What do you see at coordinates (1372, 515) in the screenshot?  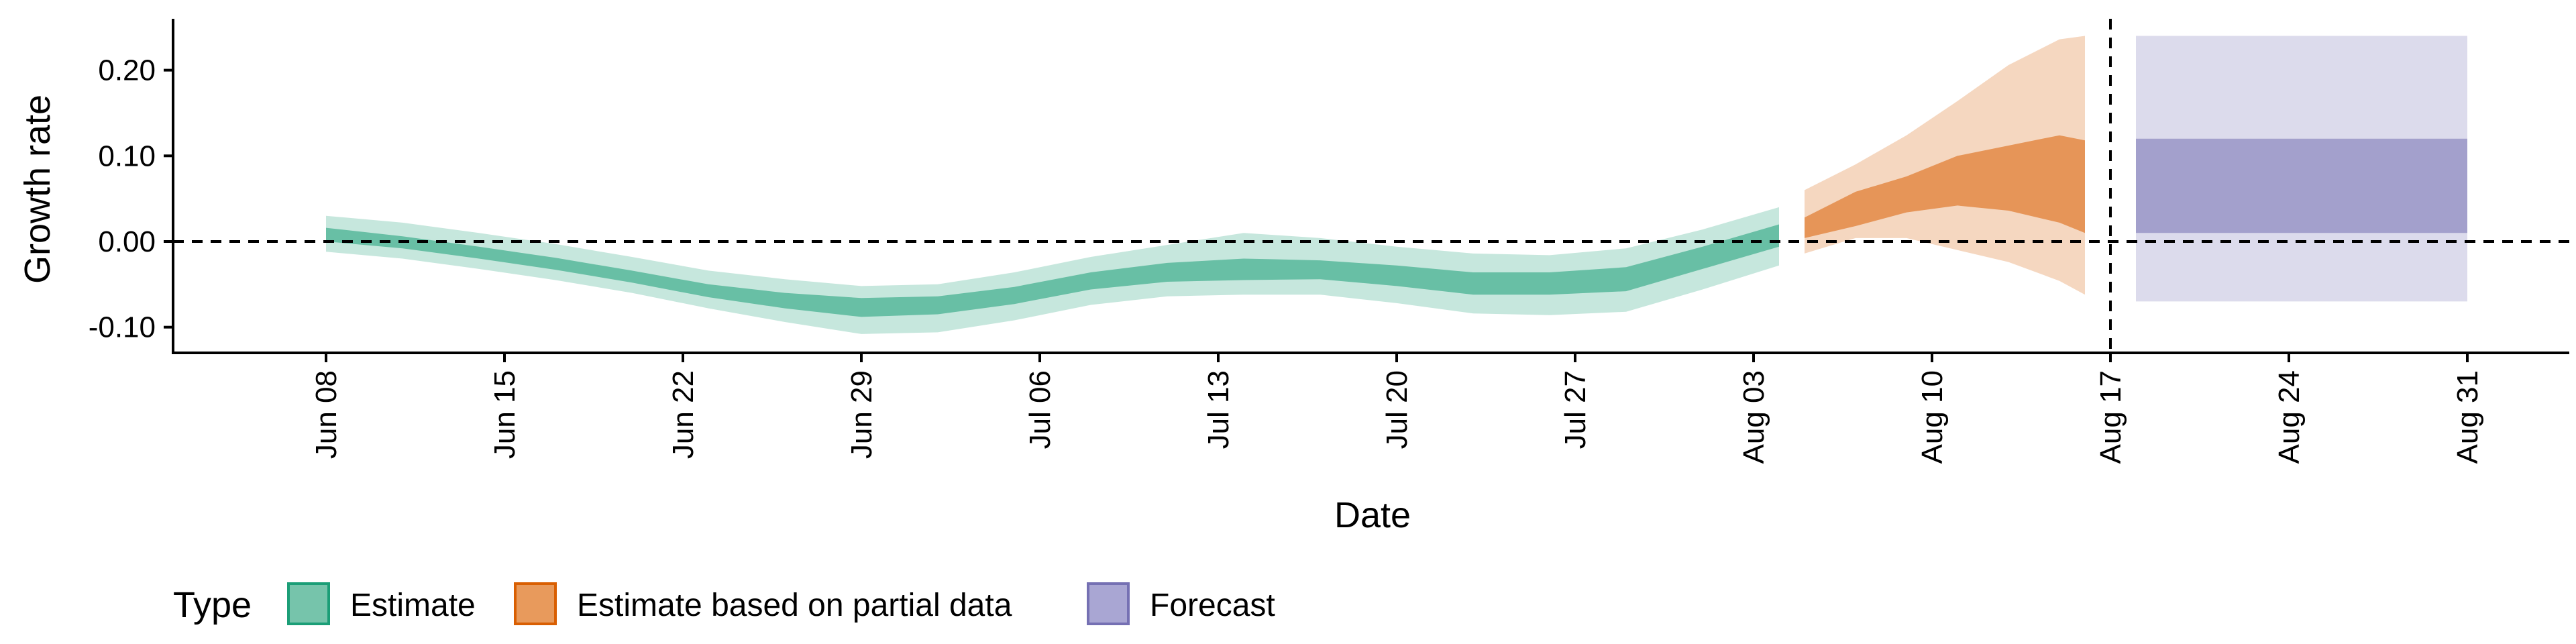 I see `x-axis-title: Date` at bounding box center [1372, 515].